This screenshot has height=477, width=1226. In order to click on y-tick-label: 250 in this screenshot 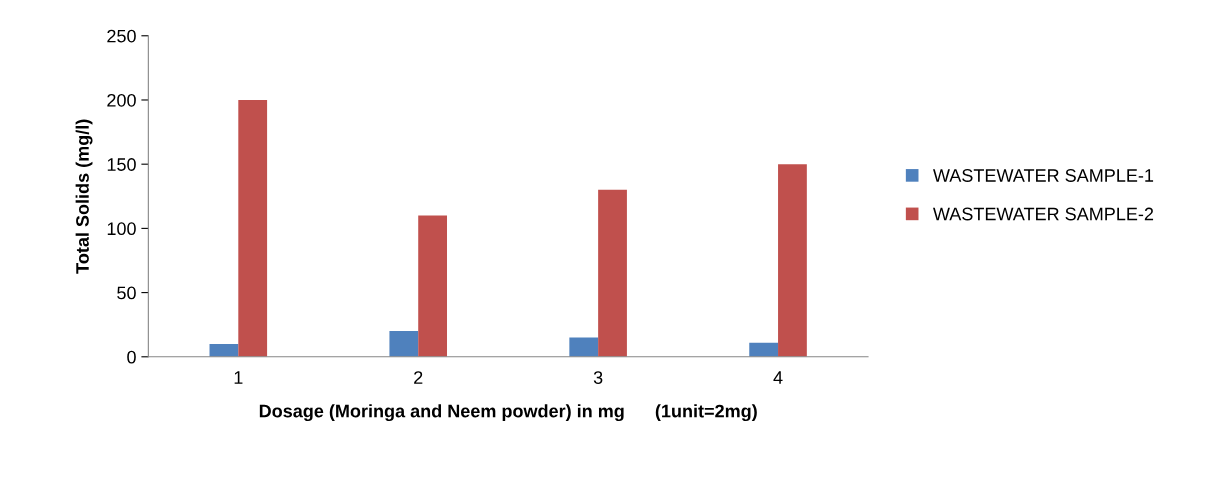, I will do `click(121, 36)`.